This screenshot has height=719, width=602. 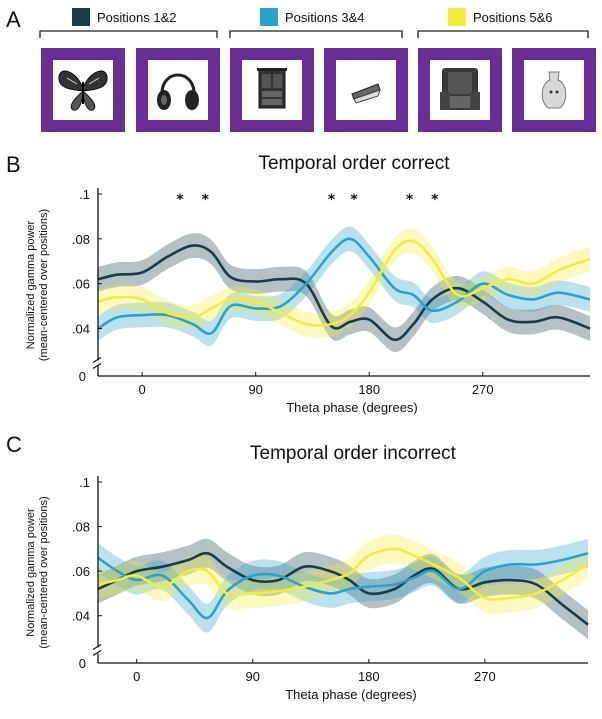 What do you see at coordinates (366, 93) in the screenshot?
I see `stapler-icon` at bounding box center [366, 93].